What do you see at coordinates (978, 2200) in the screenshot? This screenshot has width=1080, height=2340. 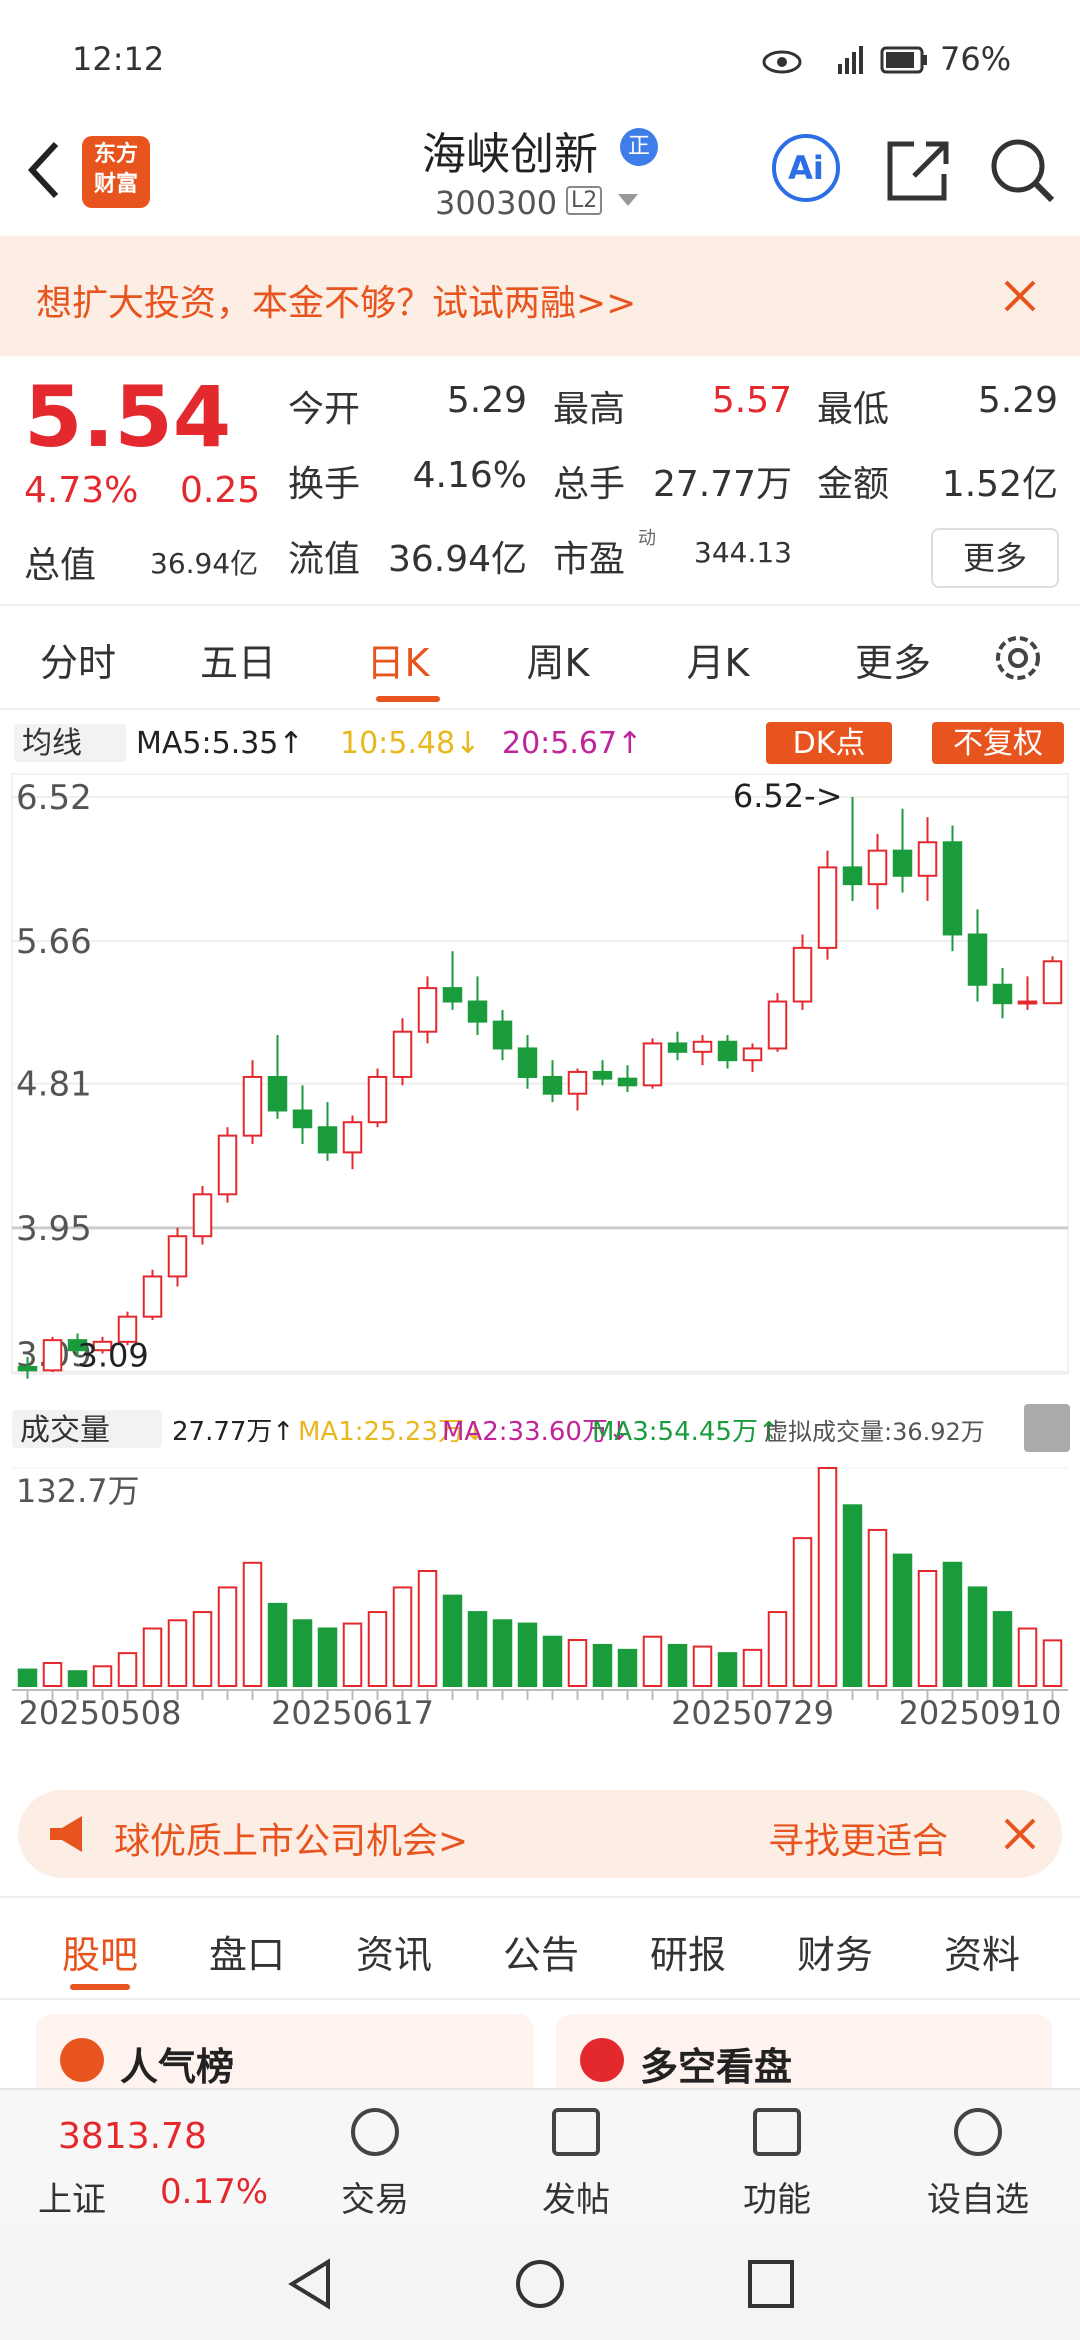 I see `nav-label: 设自选` at bounding box center [978, 2200].